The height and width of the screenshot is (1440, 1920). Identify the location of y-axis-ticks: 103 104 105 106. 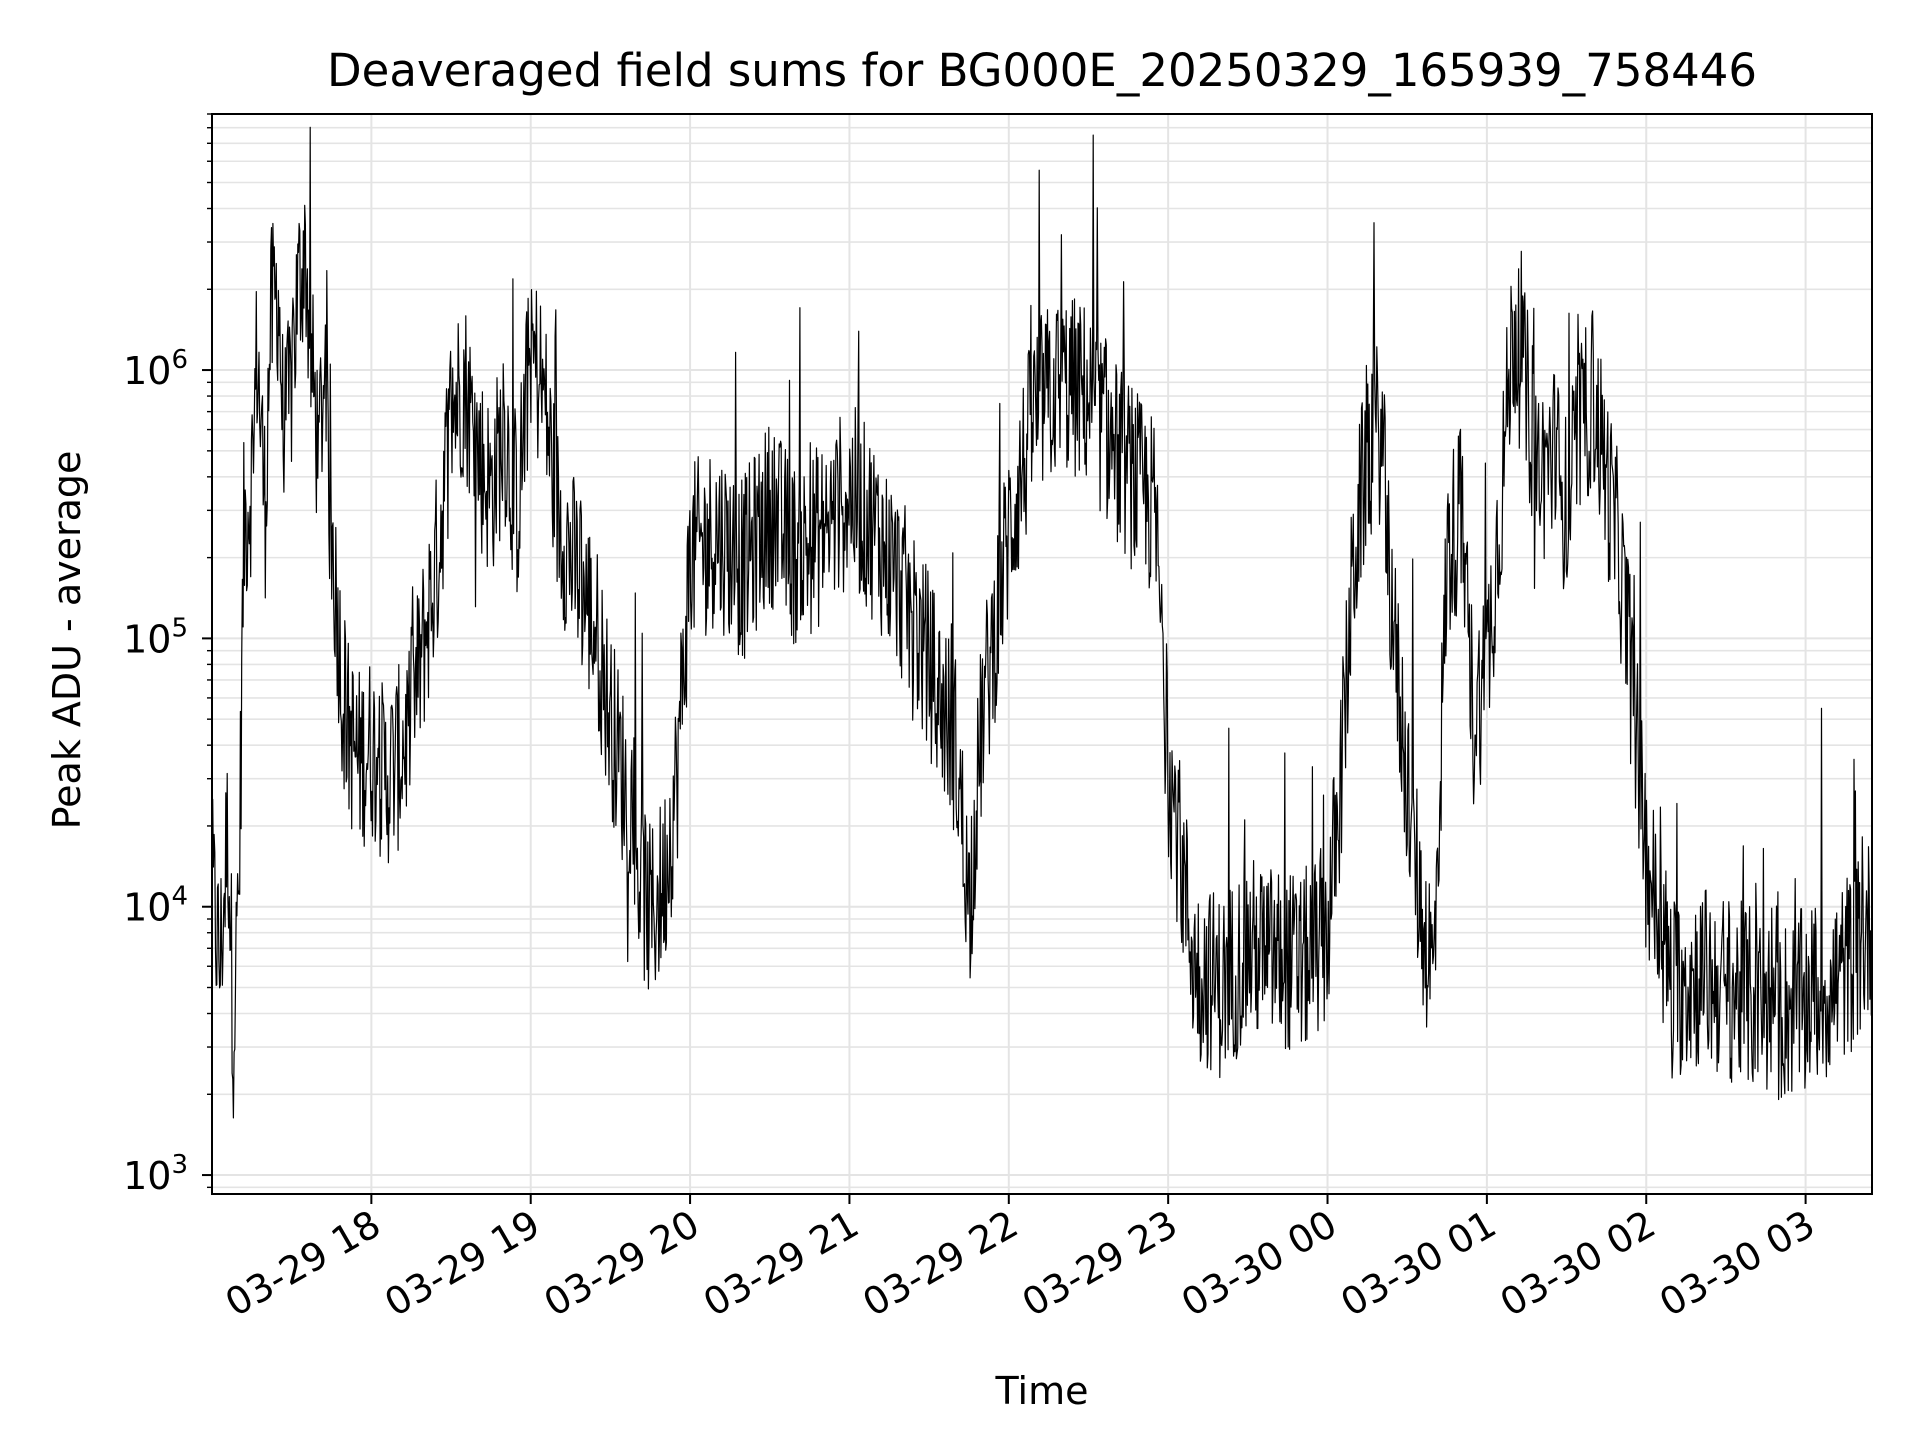
(167, 655).